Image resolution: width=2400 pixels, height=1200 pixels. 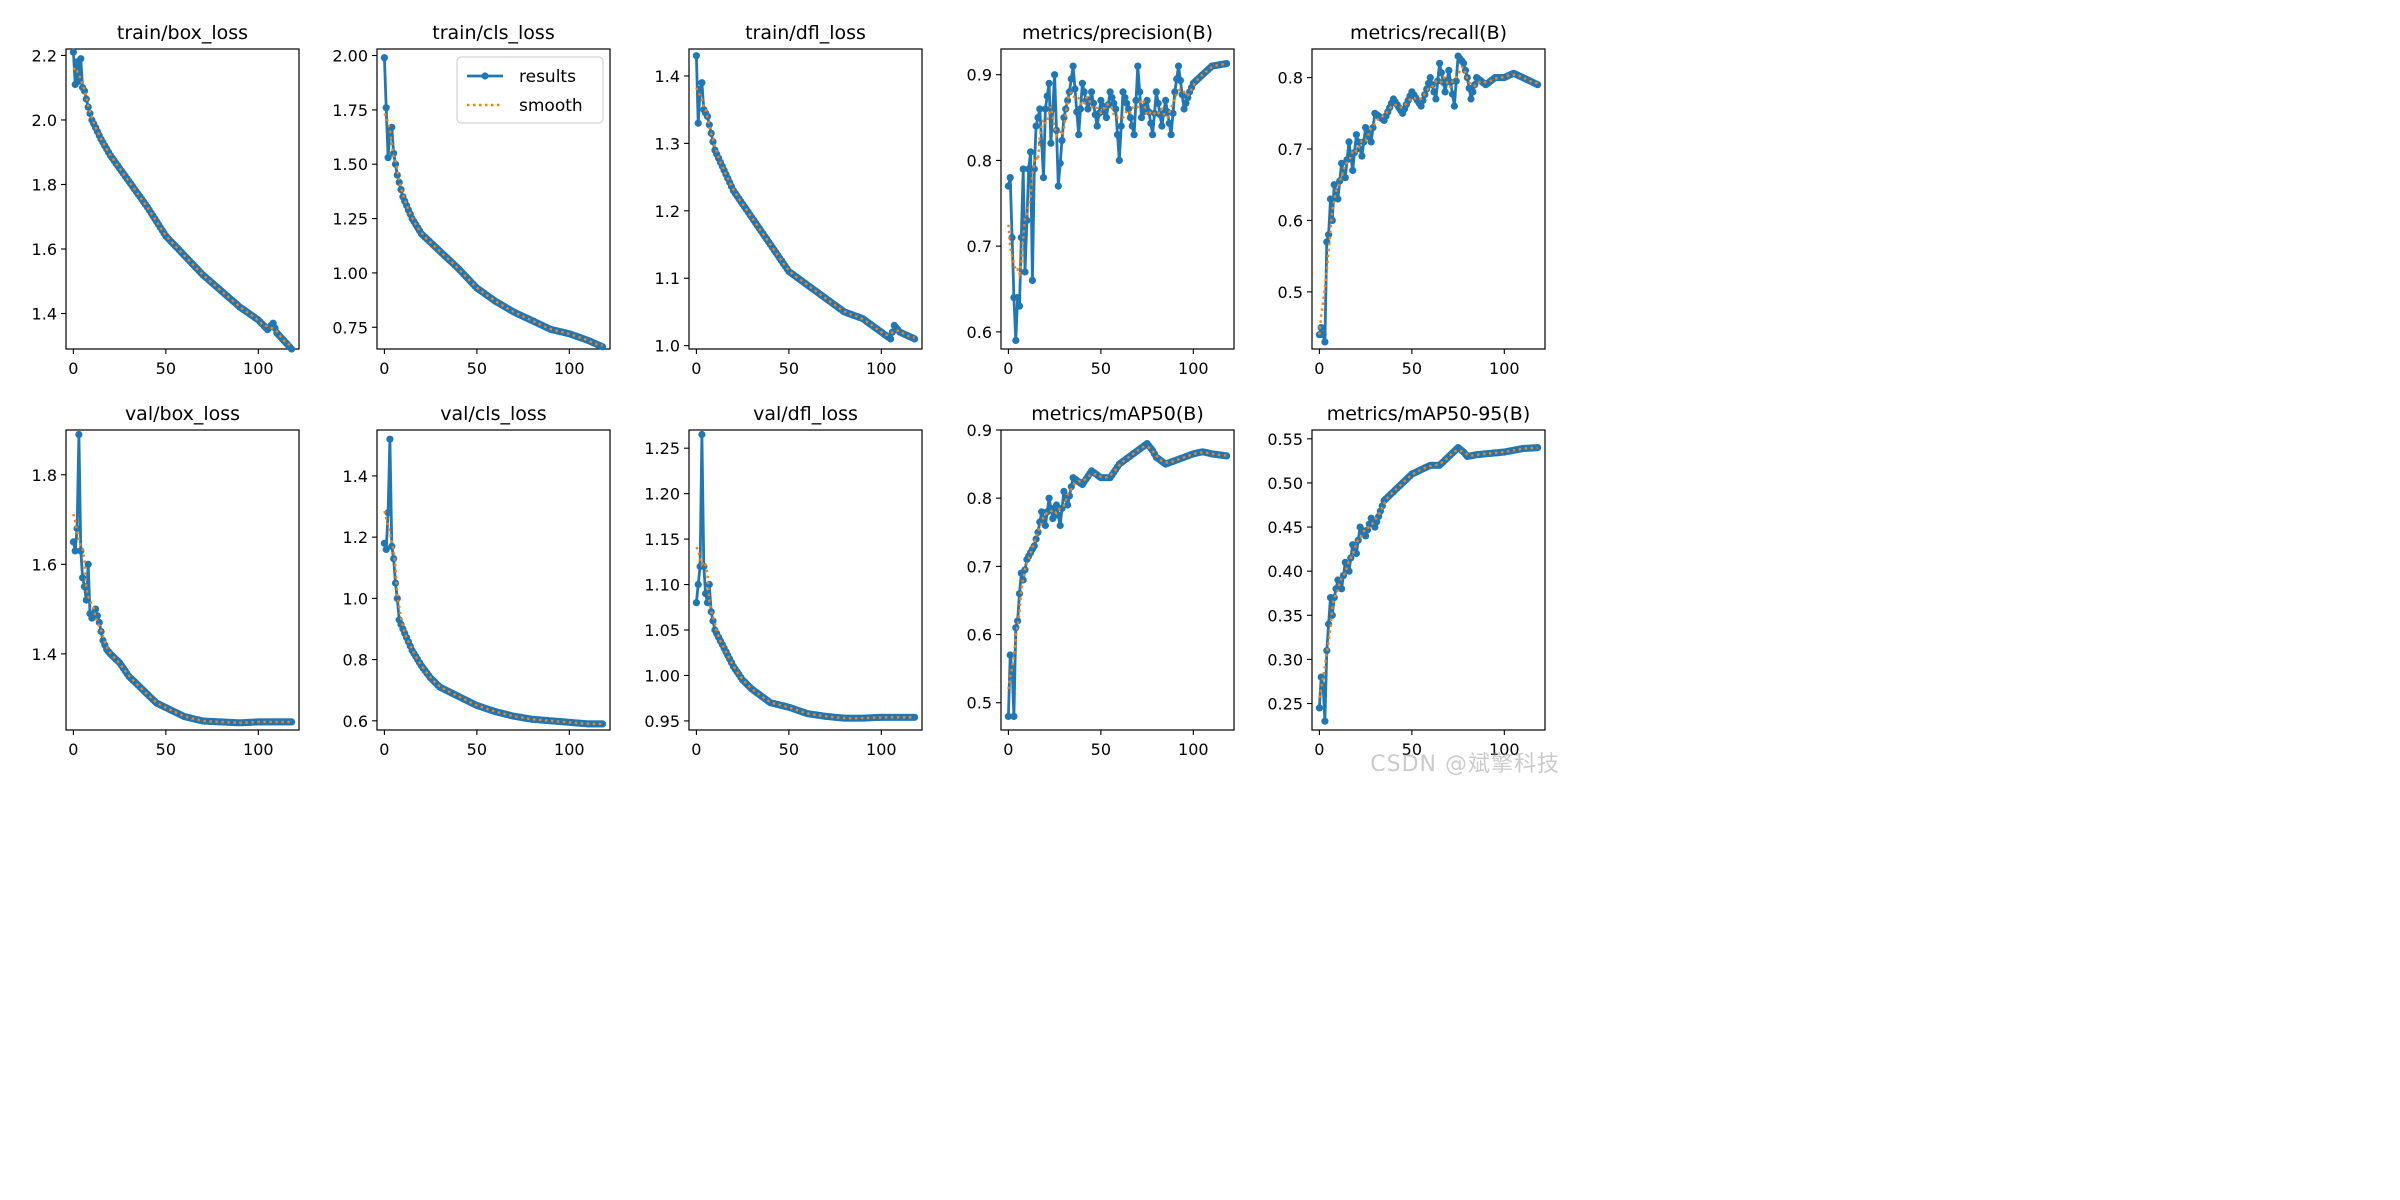 I want to click on chart-panel: val/cls_loss 0.6 0.8 1.0 1.2 1.4 0 50 100, so click(x=477, y=581).